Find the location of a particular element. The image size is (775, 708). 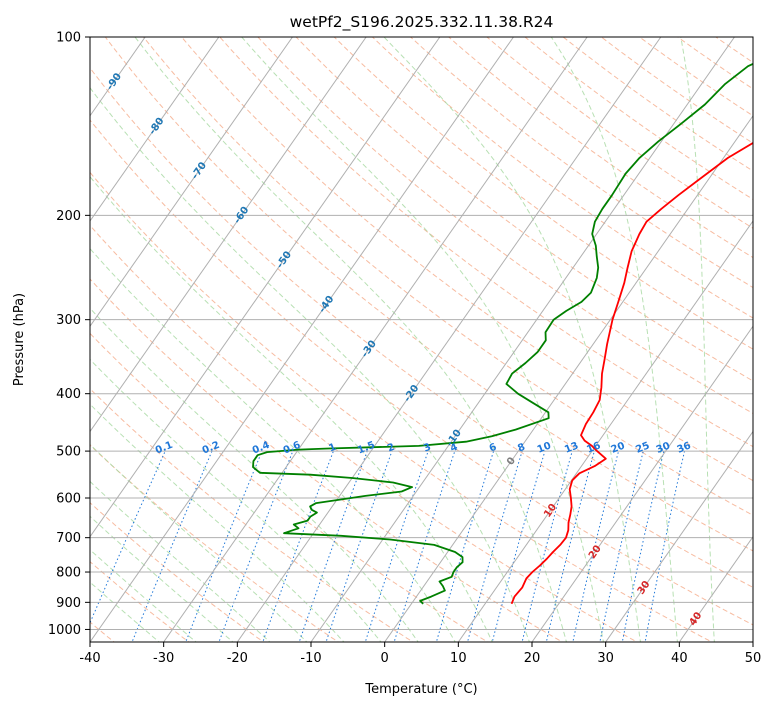

y-tick-label: 400 is located at coordinates (68, 394).